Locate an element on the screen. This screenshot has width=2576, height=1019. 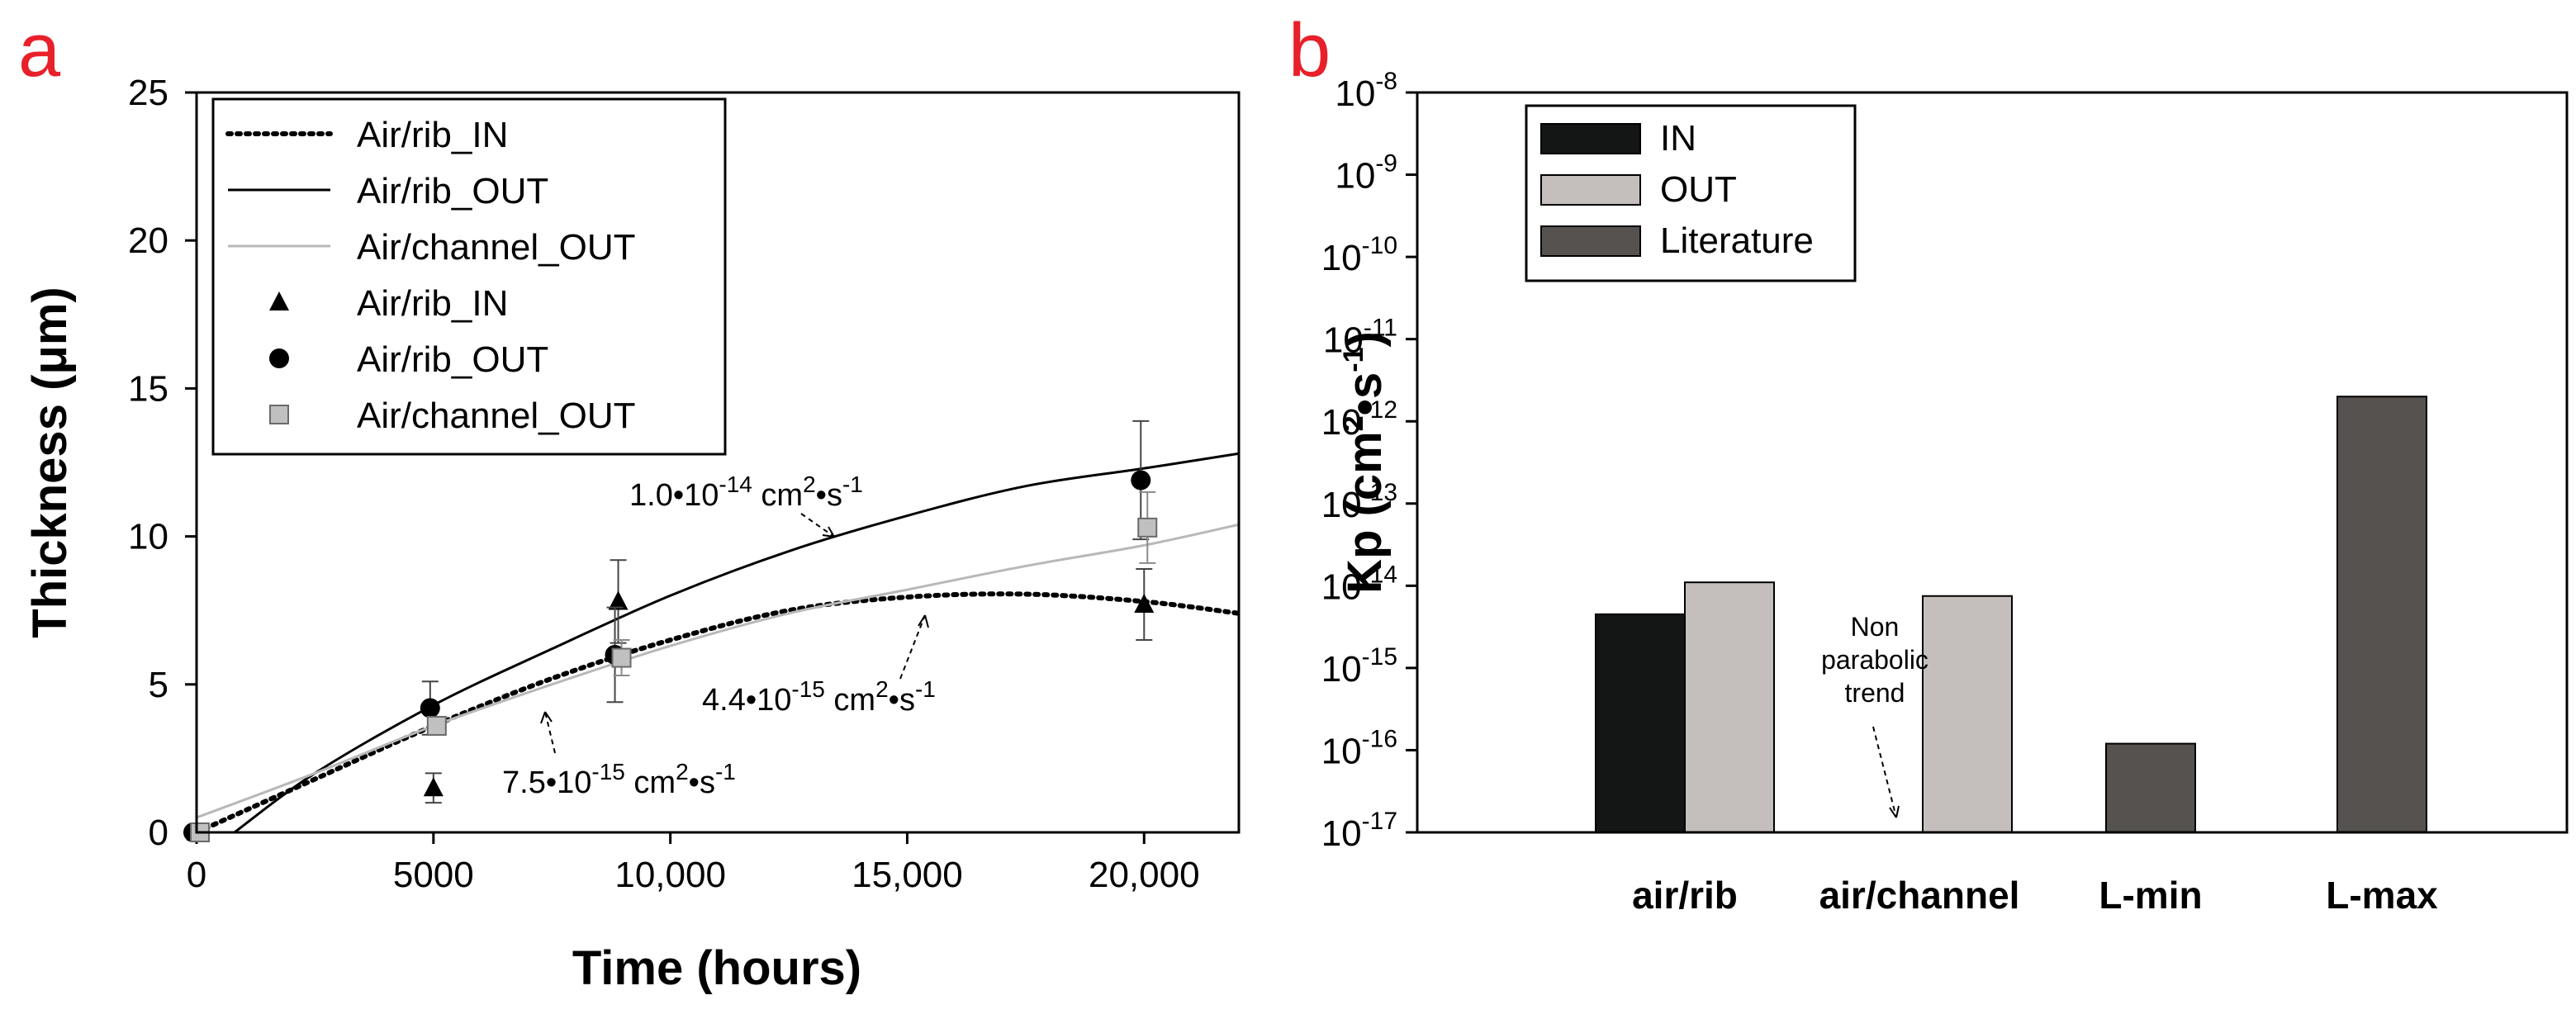
y-tick-label-a: 20 is located at coordinates (148, 240).